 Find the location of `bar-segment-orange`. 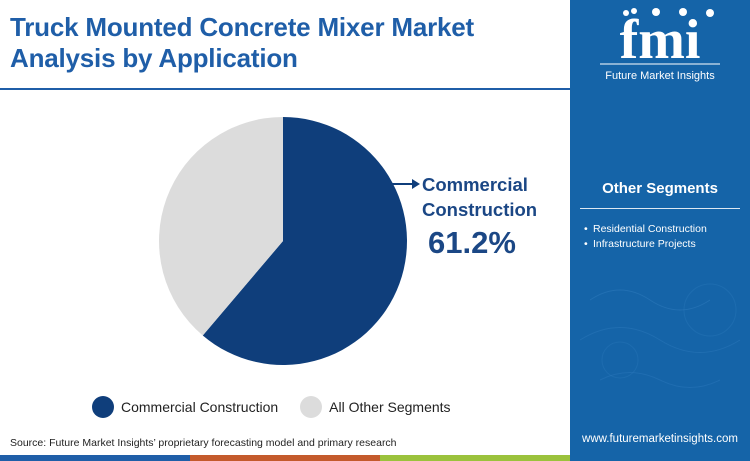

bar-segment-orange is located at coordinates (285, 458).